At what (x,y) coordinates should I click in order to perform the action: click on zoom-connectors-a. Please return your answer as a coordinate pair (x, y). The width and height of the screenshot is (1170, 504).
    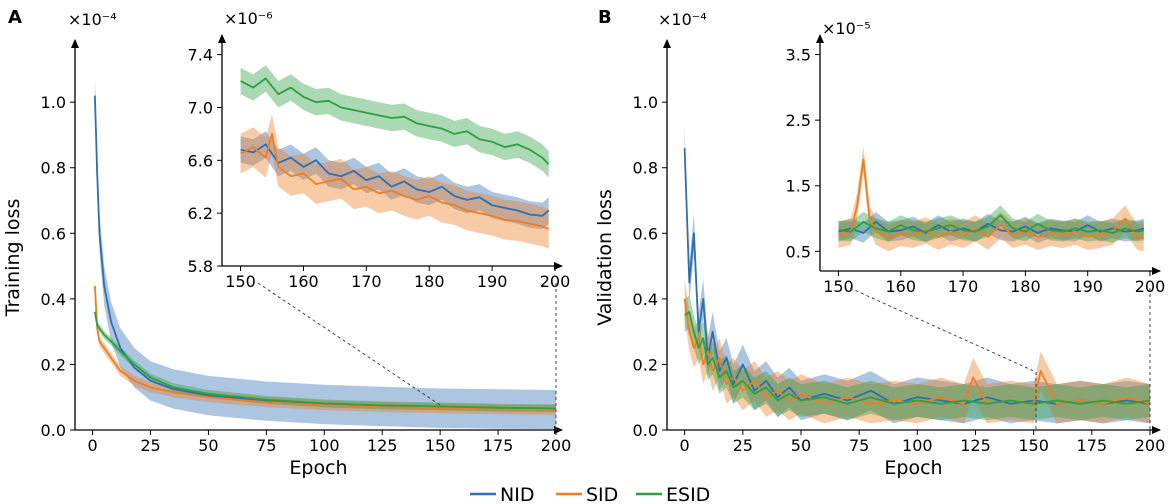
    Looking at the image, I should click on (407, 356).